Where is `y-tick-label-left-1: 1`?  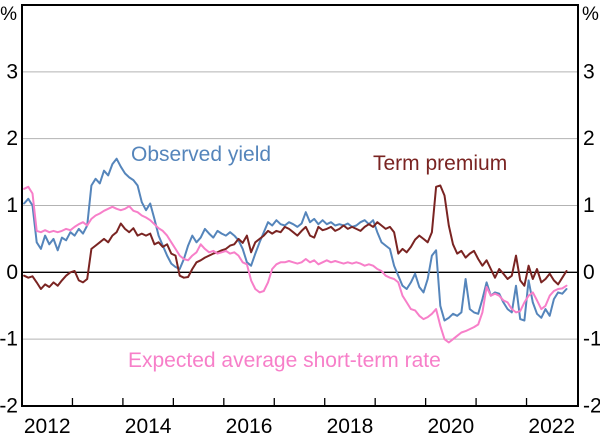 y-tick-label-left-1: 1 is located at coordinates (12, 205).